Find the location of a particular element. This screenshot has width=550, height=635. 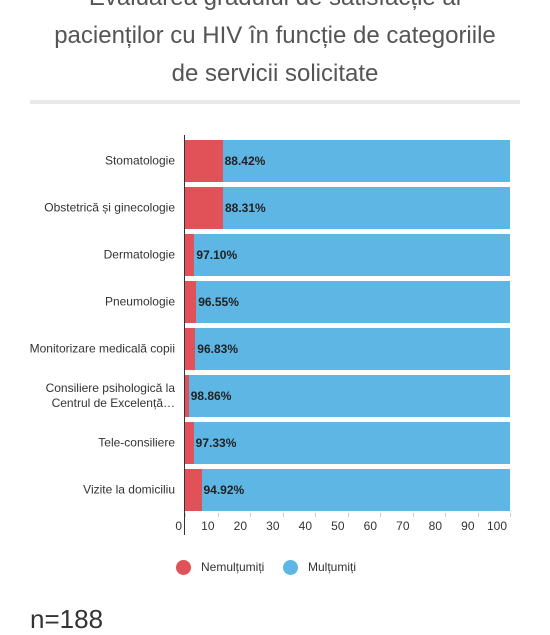

x-tick-label: 60 is located at coordinates (370, 526).